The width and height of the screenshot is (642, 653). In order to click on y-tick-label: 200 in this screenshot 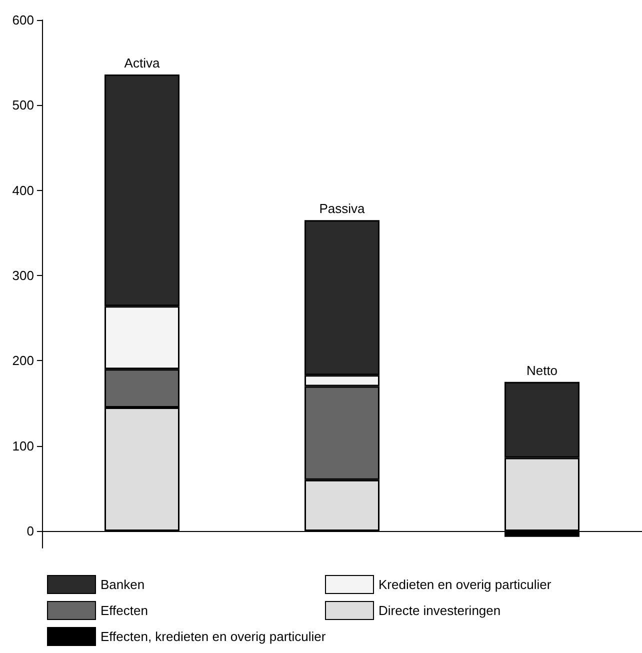, I will do `click(23, 360)`.